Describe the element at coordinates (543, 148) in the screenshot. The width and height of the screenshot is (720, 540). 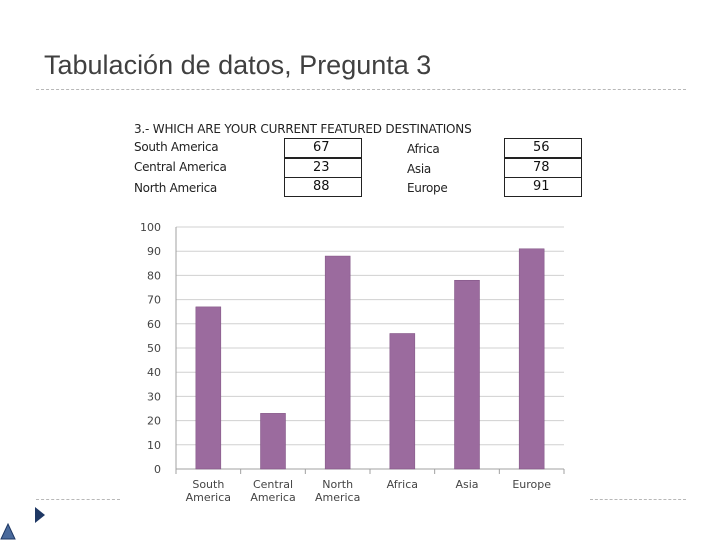
I see `row-1-right-value: 56` at that location.